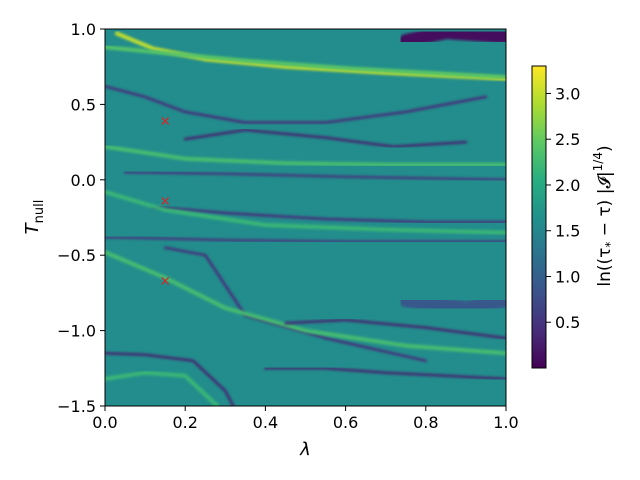 The height and width of the screenshot is (480, 640). Describe the element at coordinates (567, 185) in the screenshot. I see `colorbar-tick-label: 2.0` at that location.